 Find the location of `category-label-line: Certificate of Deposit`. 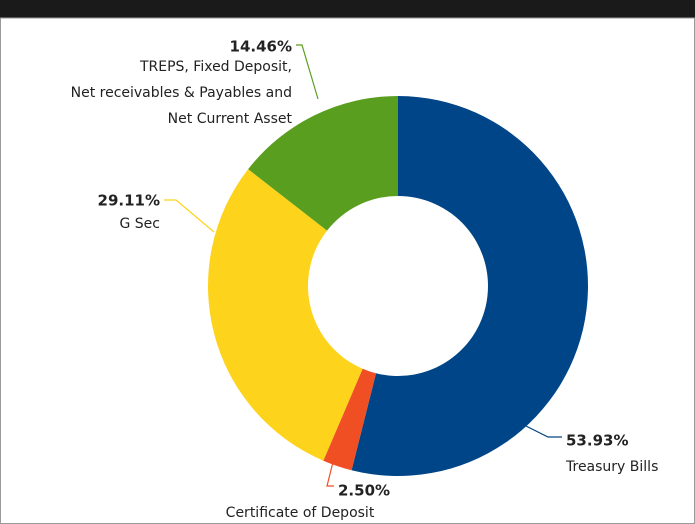

category-label-line: Certificate of Deposit is located at coordinates (300, 513).